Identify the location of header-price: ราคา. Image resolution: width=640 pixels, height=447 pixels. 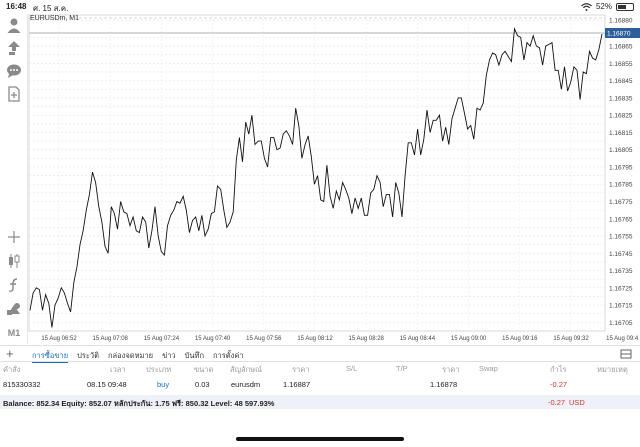
(301, 369).